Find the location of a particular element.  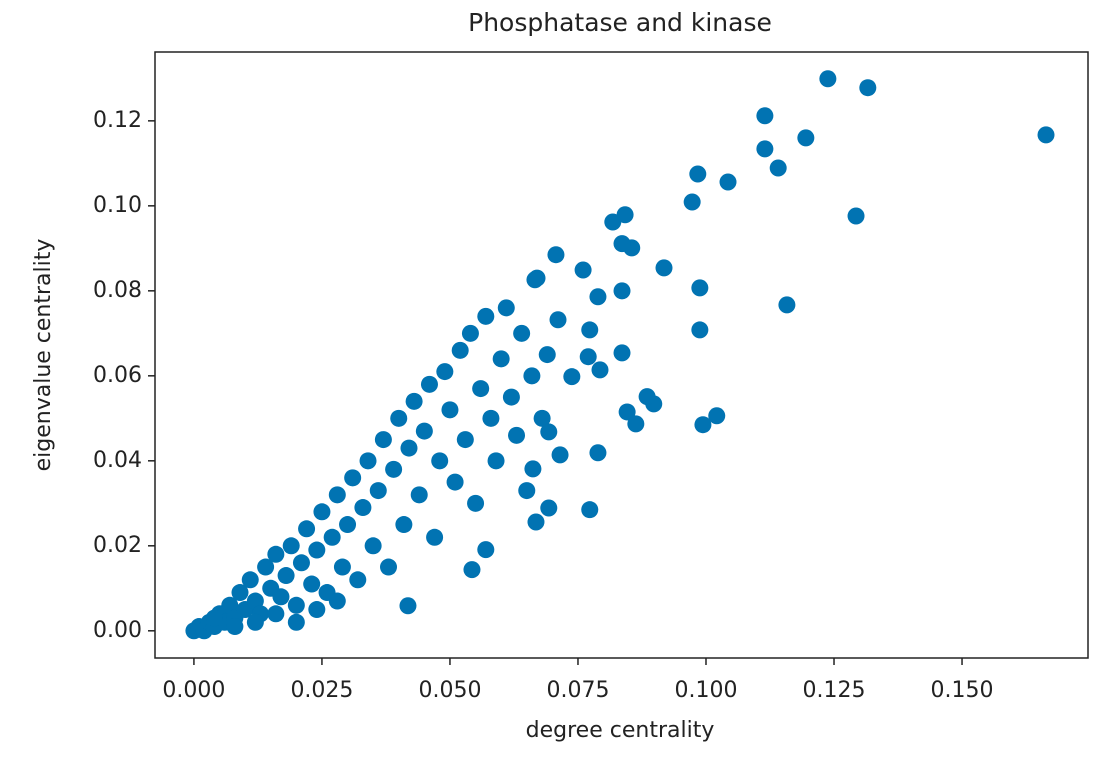

x-tick-label: 0.075 is located at coordinates (577, 690).